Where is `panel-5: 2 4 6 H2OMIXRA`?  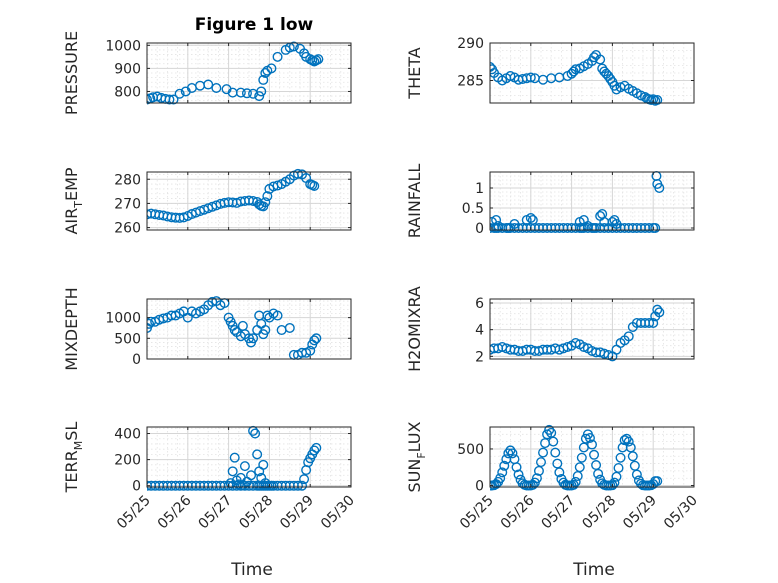 panel-5: 2 4 6 H2OMIXRA is located at coordinates (550, 329).